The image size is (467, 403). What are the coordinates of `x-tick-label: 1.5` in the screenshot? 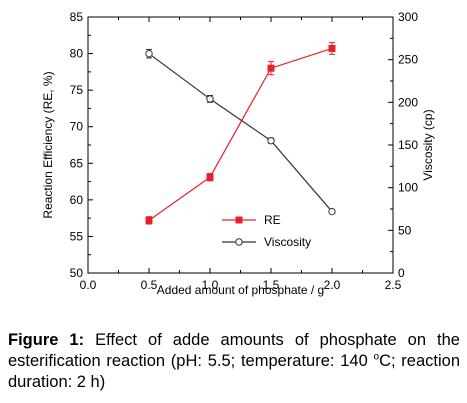 It's located at (271, 285).